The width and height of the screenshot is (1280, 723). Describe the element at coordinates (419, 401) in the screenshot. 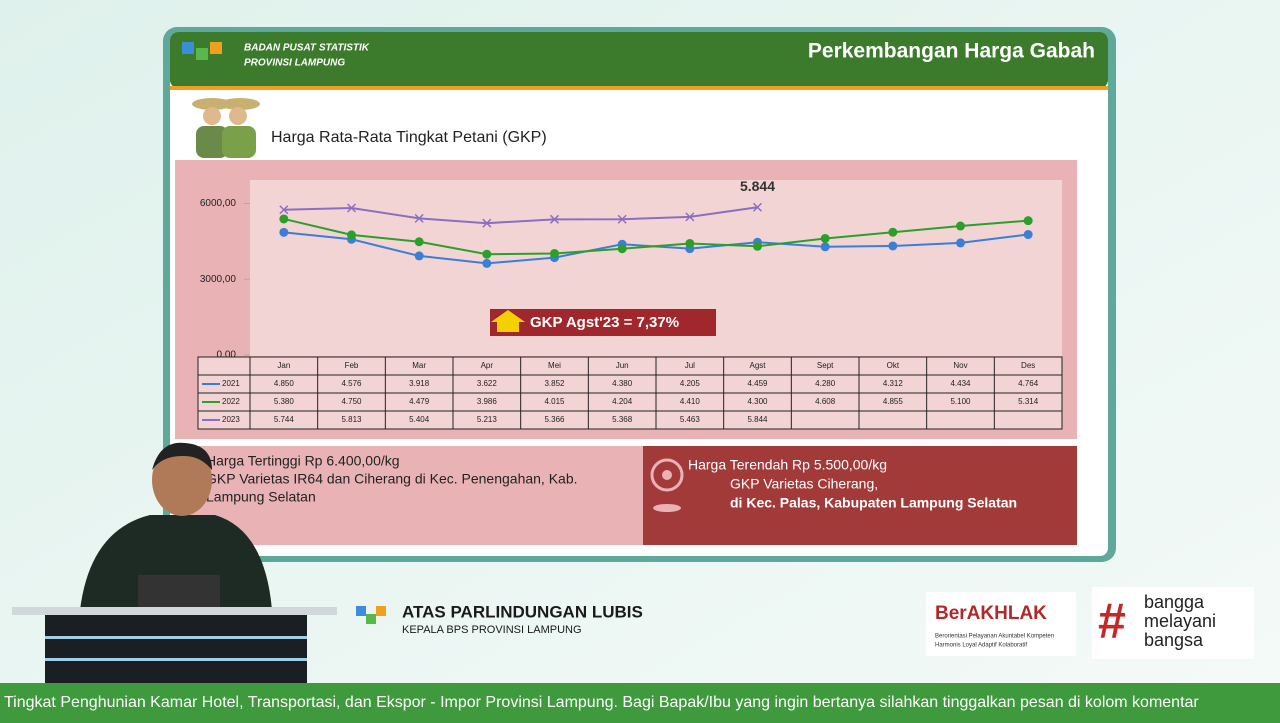

I see `table-cell: 4.479` at that location.